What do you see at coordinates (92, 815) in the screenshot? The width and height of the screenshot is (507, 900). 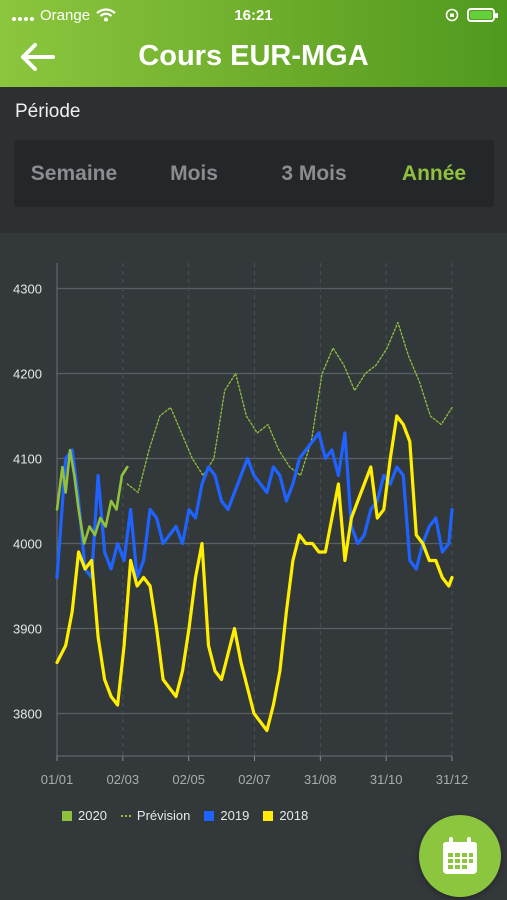 I see `legend-label-2020: 2020` at bounding box center [92, 815].